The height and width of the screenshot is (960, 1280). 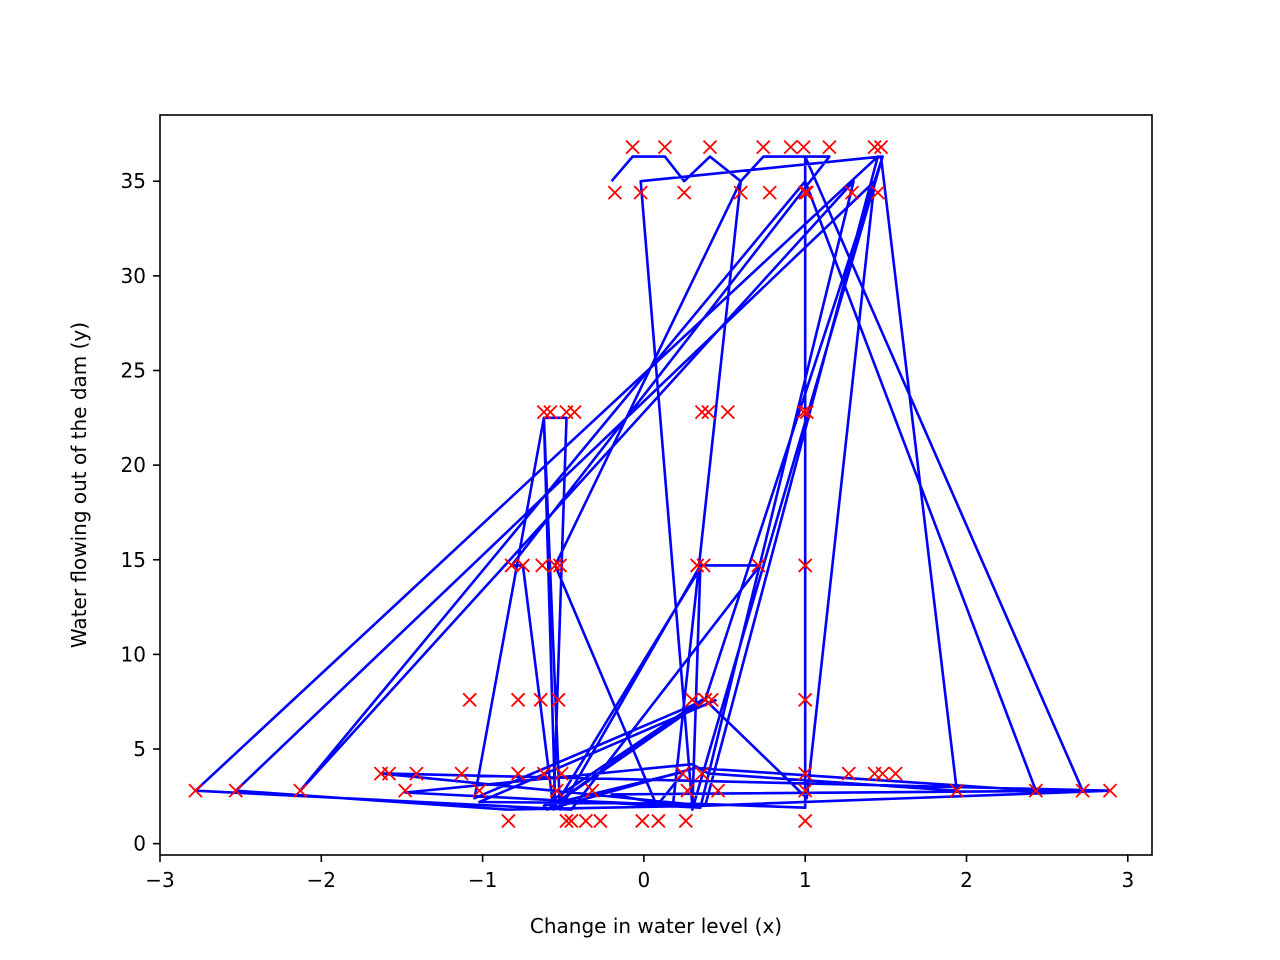 I want to click on x-tick-label: −3, so click(x=159, y=880).